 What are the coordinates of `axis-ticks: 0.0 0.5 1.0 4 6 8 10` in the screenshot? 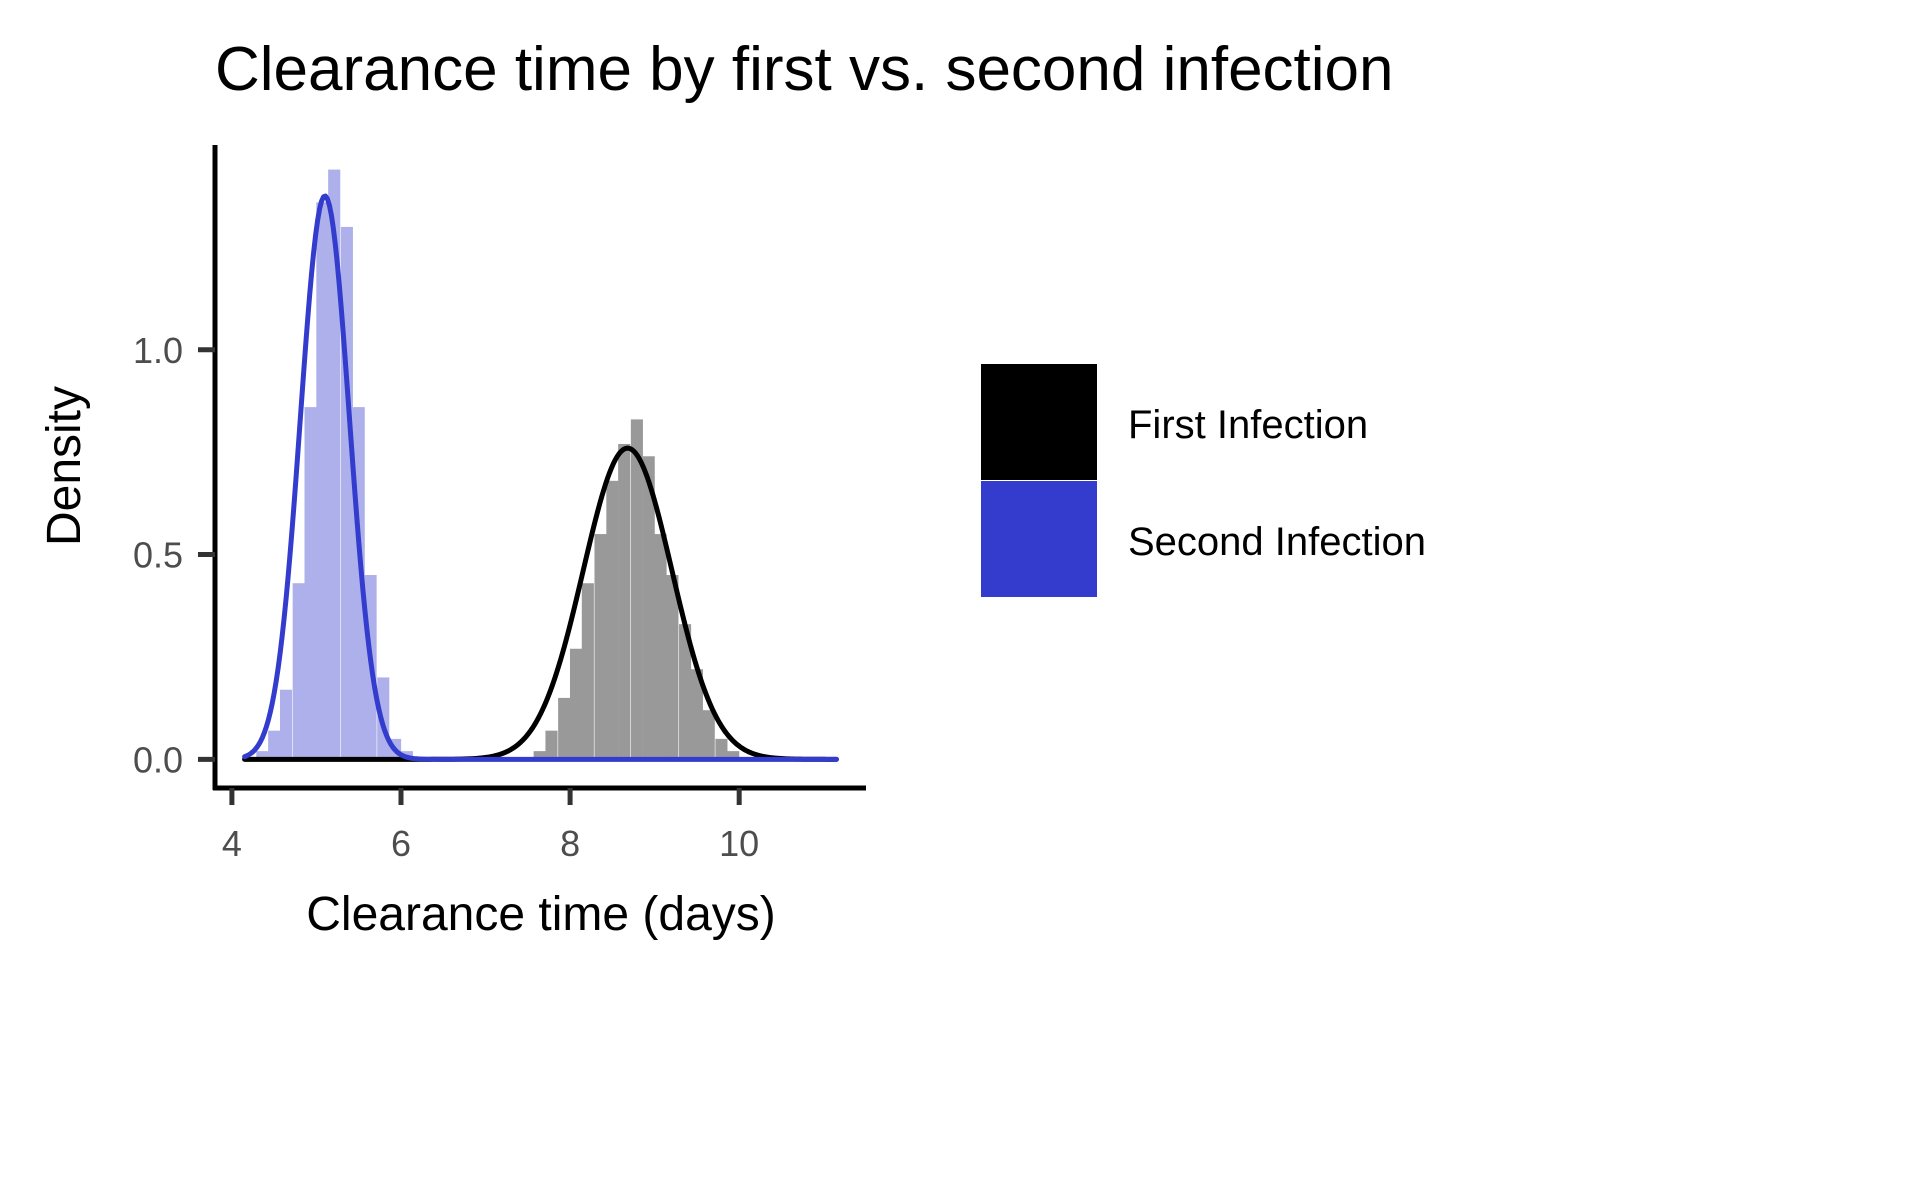 It's located at (446, 597).